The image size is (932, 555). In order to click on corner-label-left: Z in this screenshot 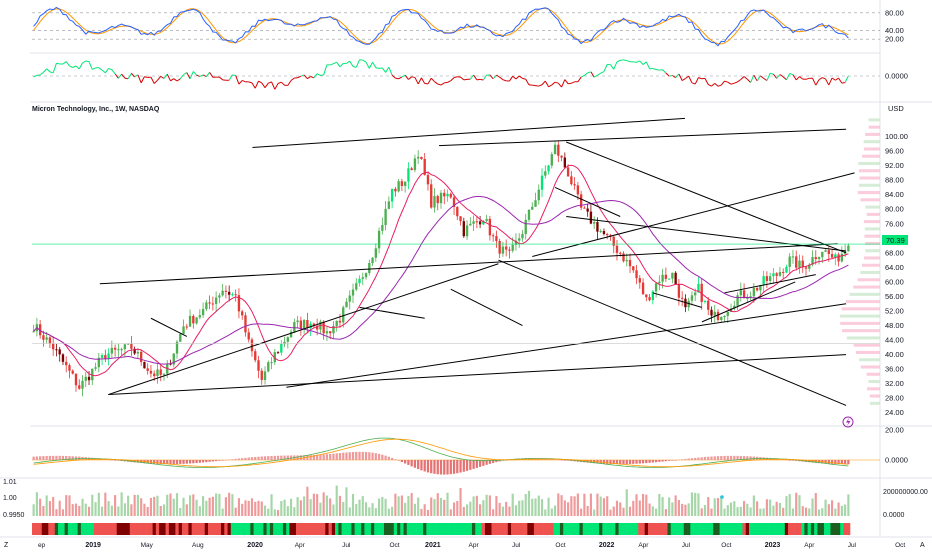, I will do `click(6, 545)`.